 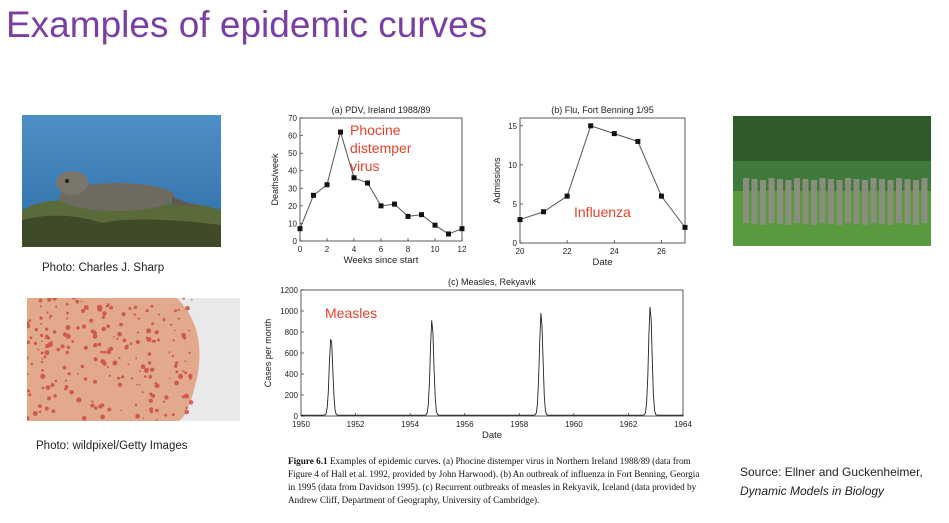 What do you see at coordinates (296, 416) in the screenshot?
I see `y-tick-label: 0` at bounding box center [296, 416].